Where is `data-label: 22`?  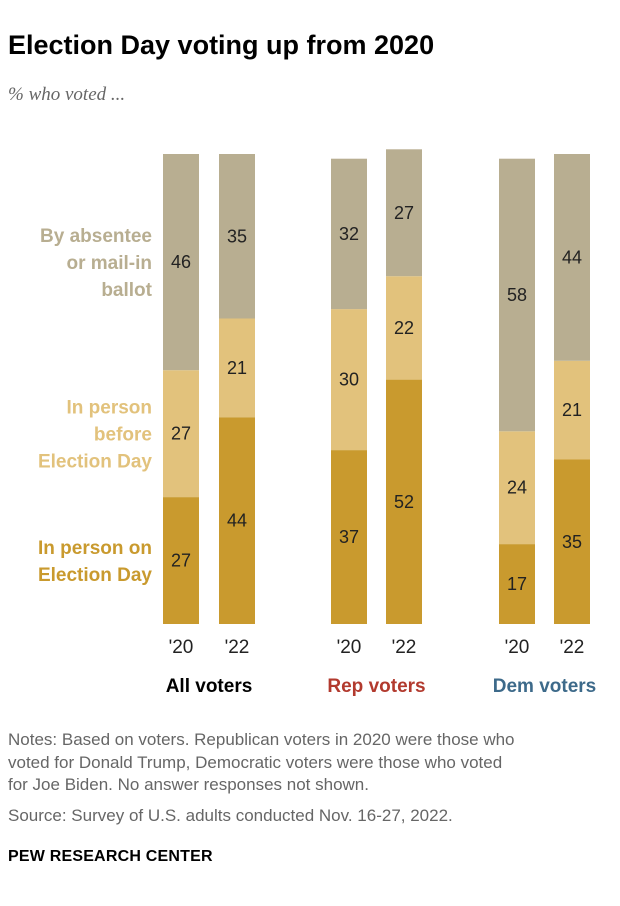
data-label: 22 is located at coordinates (404, 328).